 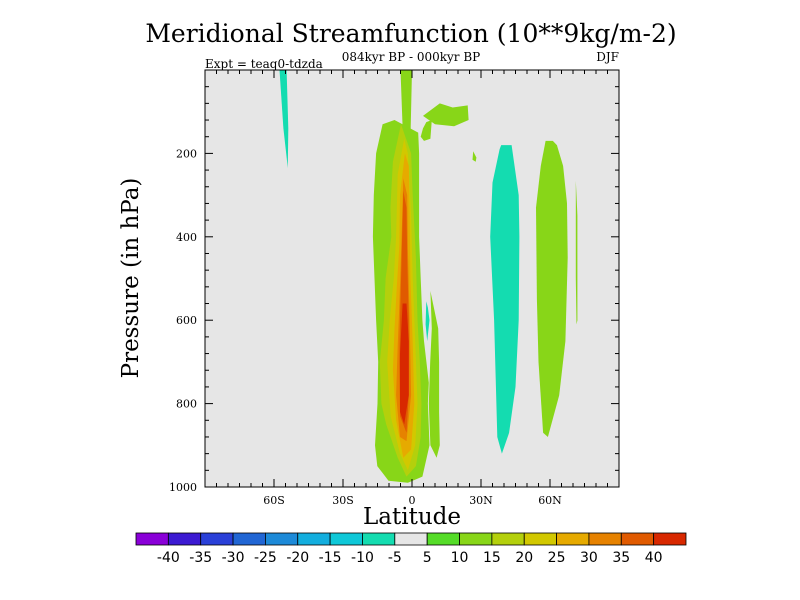 I want to click on x-tick-label: 30N, so click(x=481, y=500).